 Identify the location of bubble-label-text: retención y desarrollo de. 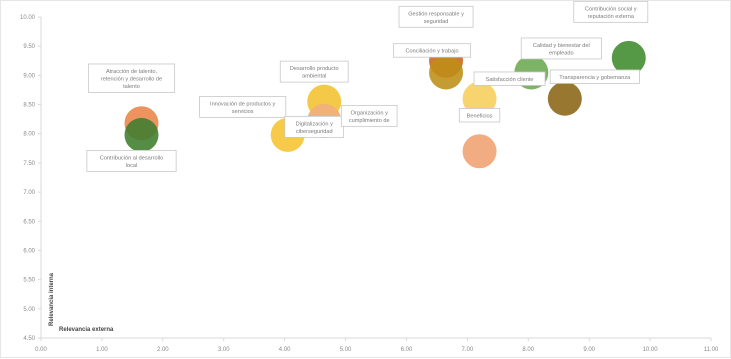
(131, 79).